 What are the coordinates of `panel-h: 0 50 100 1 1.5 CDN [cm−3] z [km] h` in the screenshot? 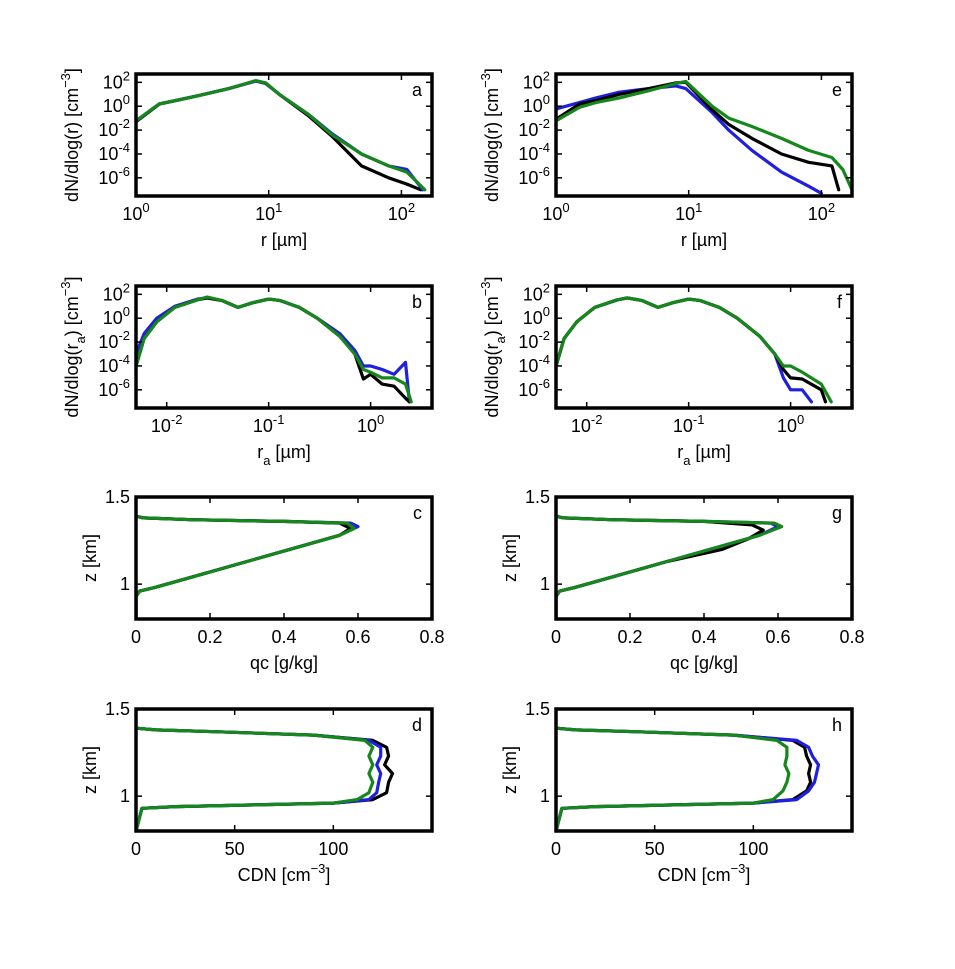 It's located at (677, 792).